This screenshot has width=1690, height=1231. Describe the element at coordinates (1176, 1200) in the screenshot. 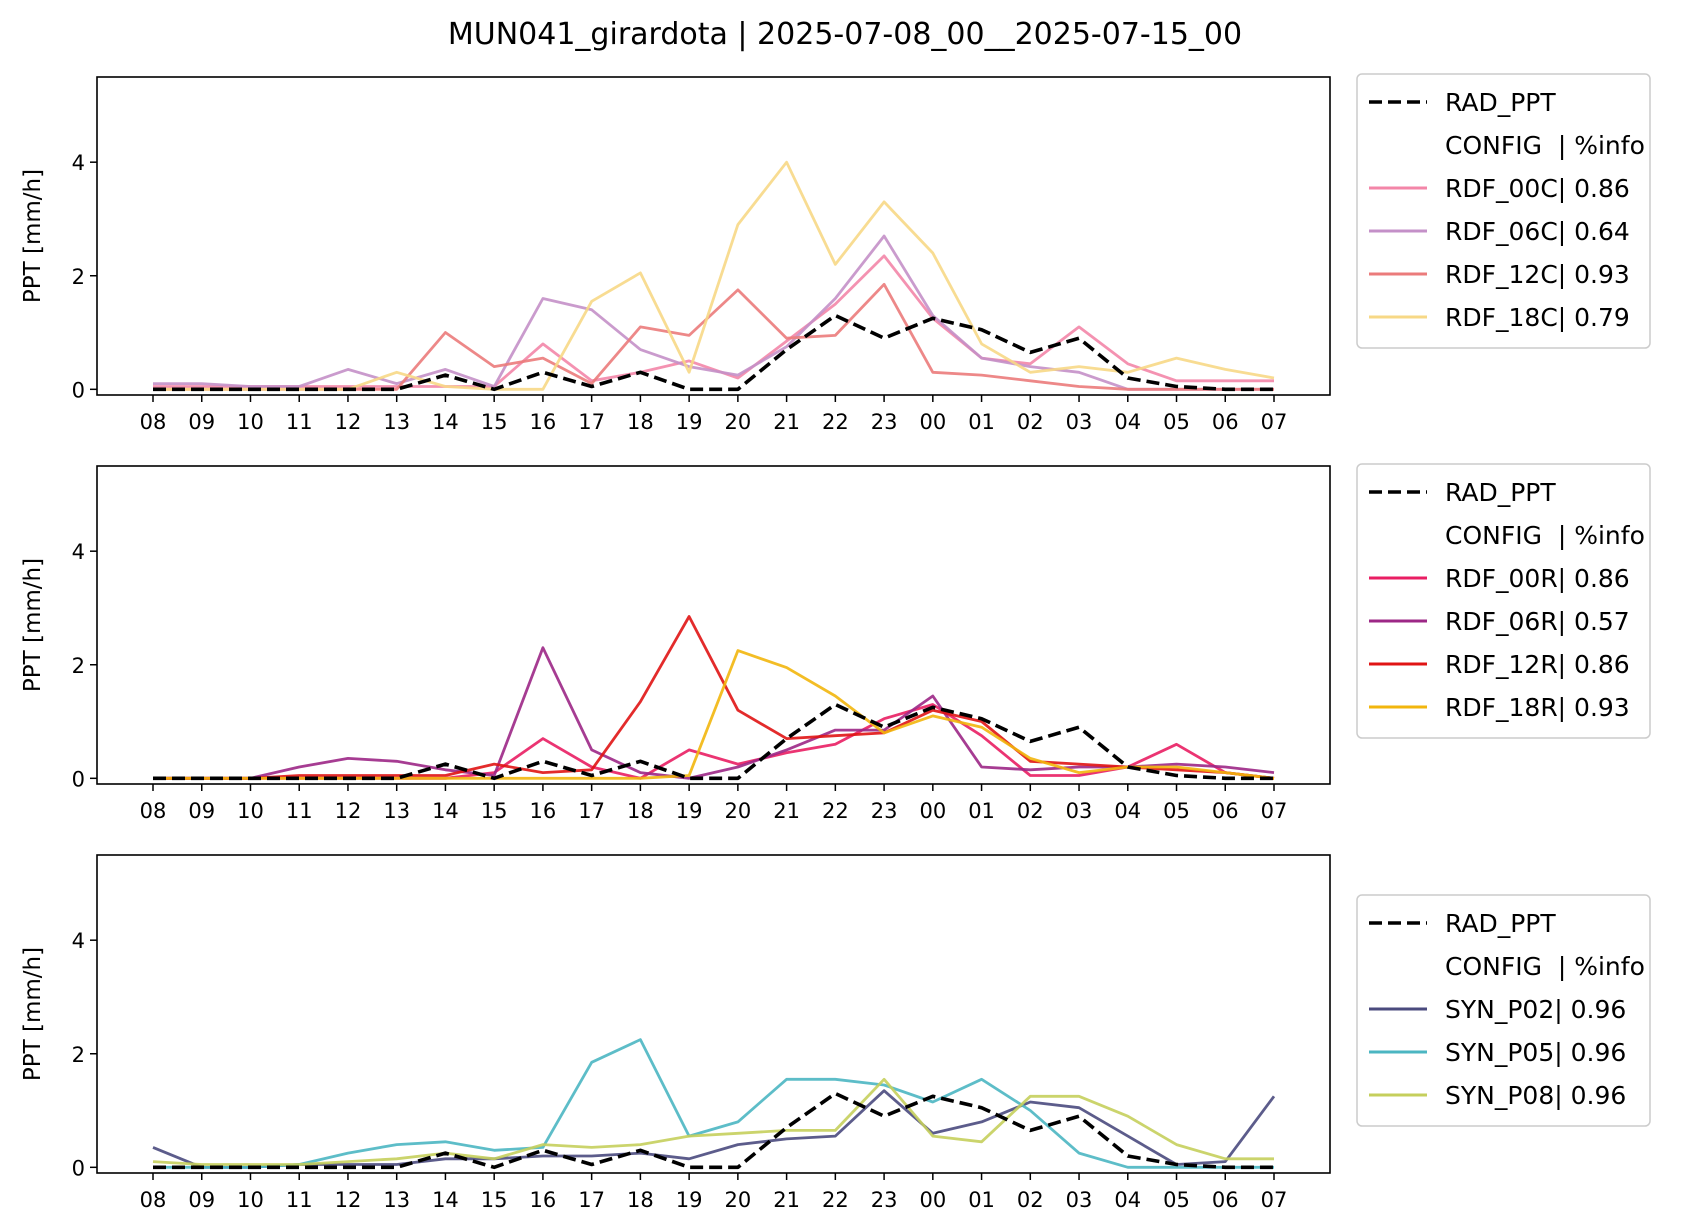

I see `x-tick-label: 05` at that location.